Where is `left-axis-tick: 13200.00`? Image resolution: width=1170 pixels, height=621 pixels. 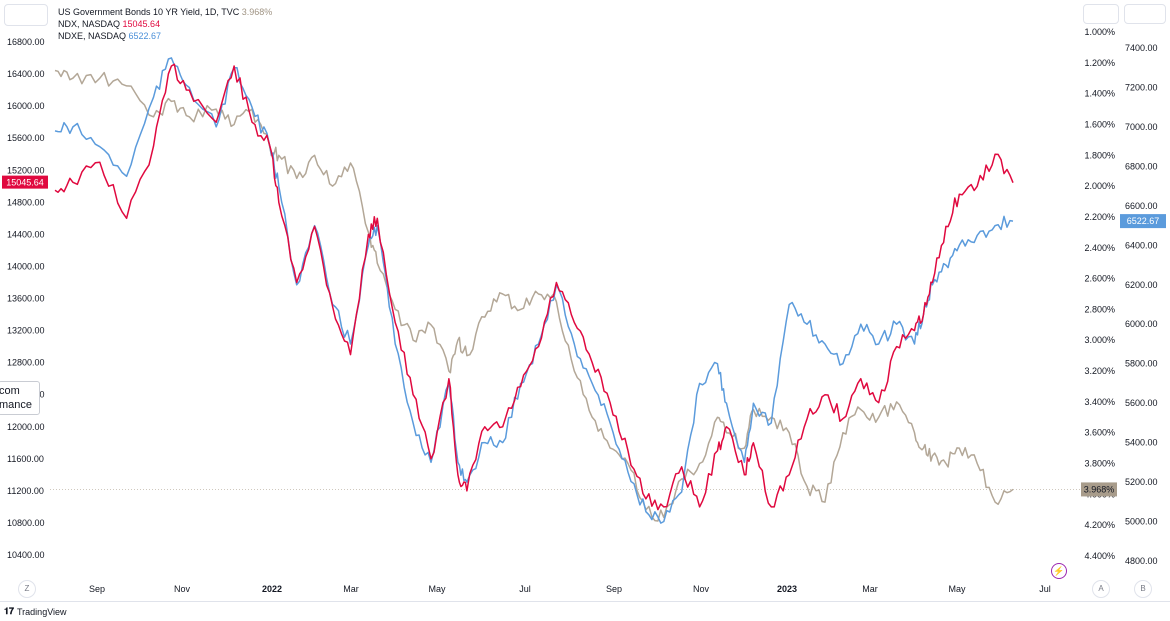
left-axis-tick: 13200.00 is located at coordinates (26, 331).